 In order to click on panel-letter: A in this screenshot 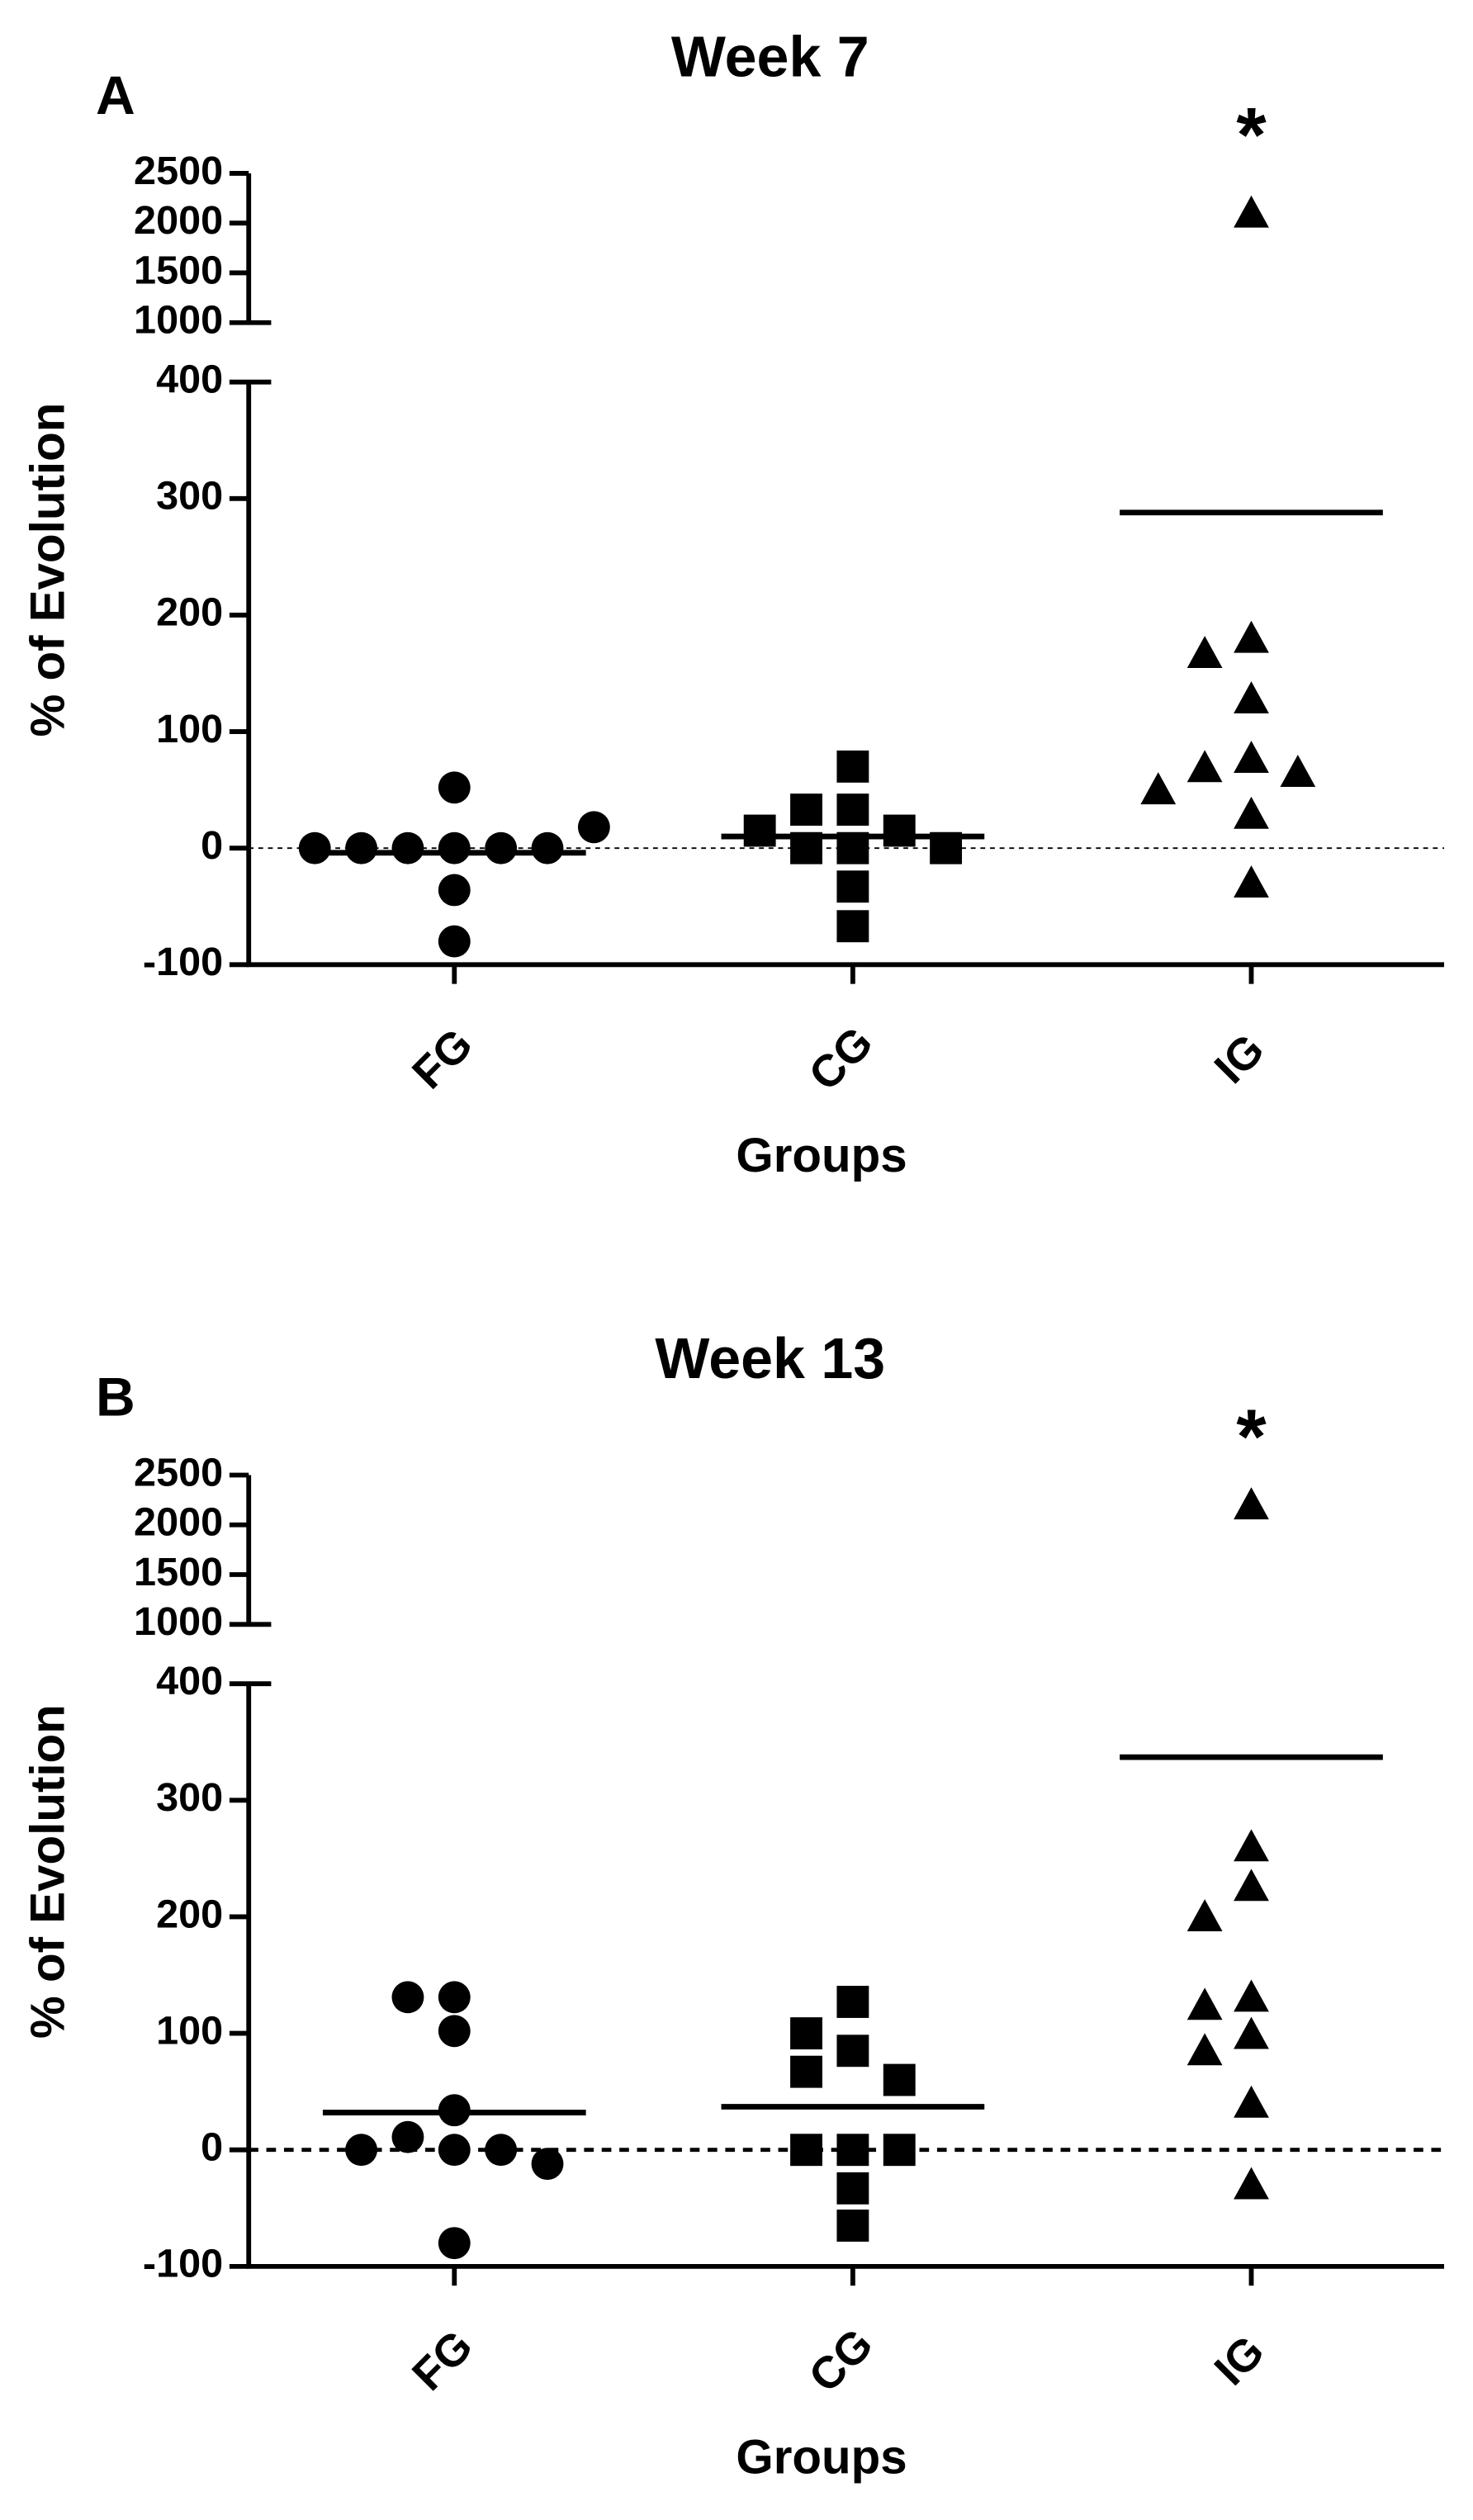, I will do `click(115, 95)`.